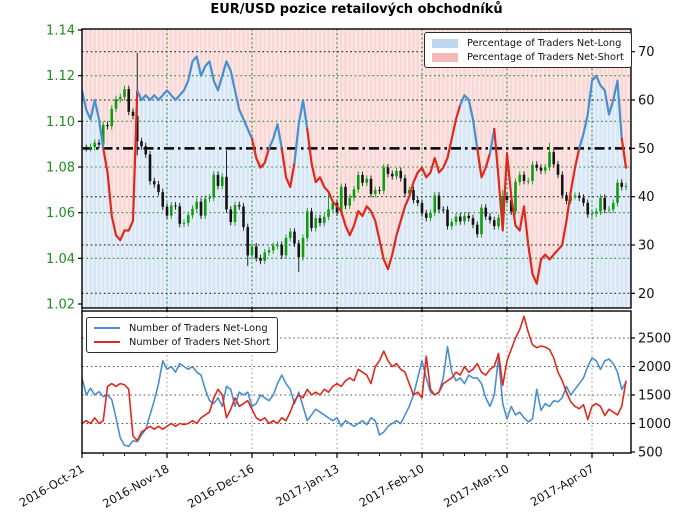  I want to click on count-tick-label: 2500, so click(654, 339).